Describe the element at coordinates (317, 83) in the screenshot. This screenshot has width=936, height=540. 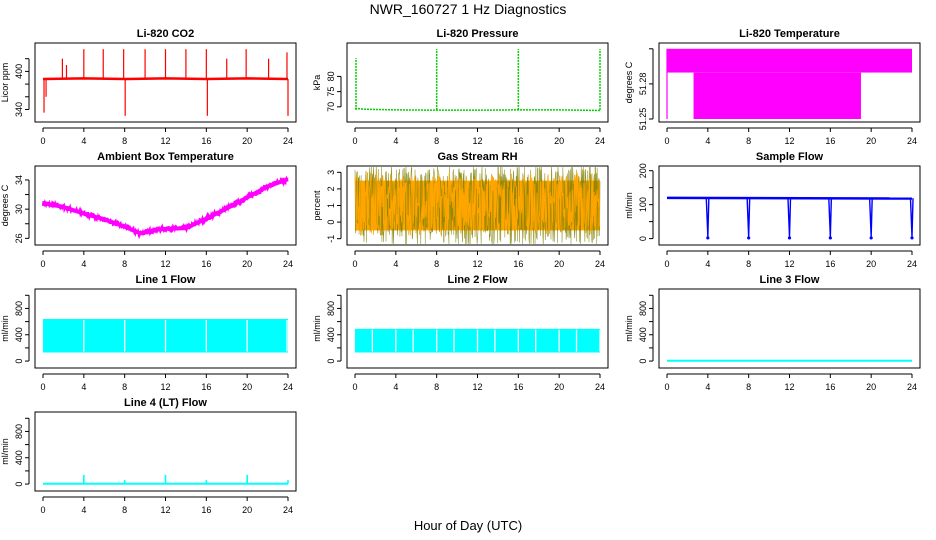
I see `y-axis-label: kPa` at that location.